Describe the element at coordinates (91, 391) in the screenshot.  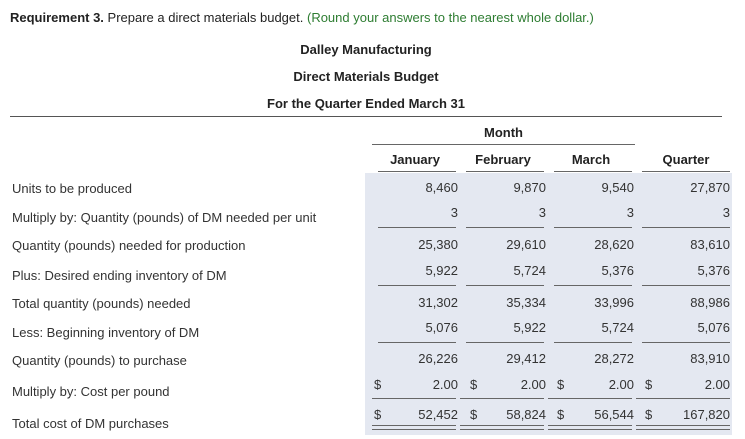
I see `row-label: Multiply by: Cost per pound` at that location.